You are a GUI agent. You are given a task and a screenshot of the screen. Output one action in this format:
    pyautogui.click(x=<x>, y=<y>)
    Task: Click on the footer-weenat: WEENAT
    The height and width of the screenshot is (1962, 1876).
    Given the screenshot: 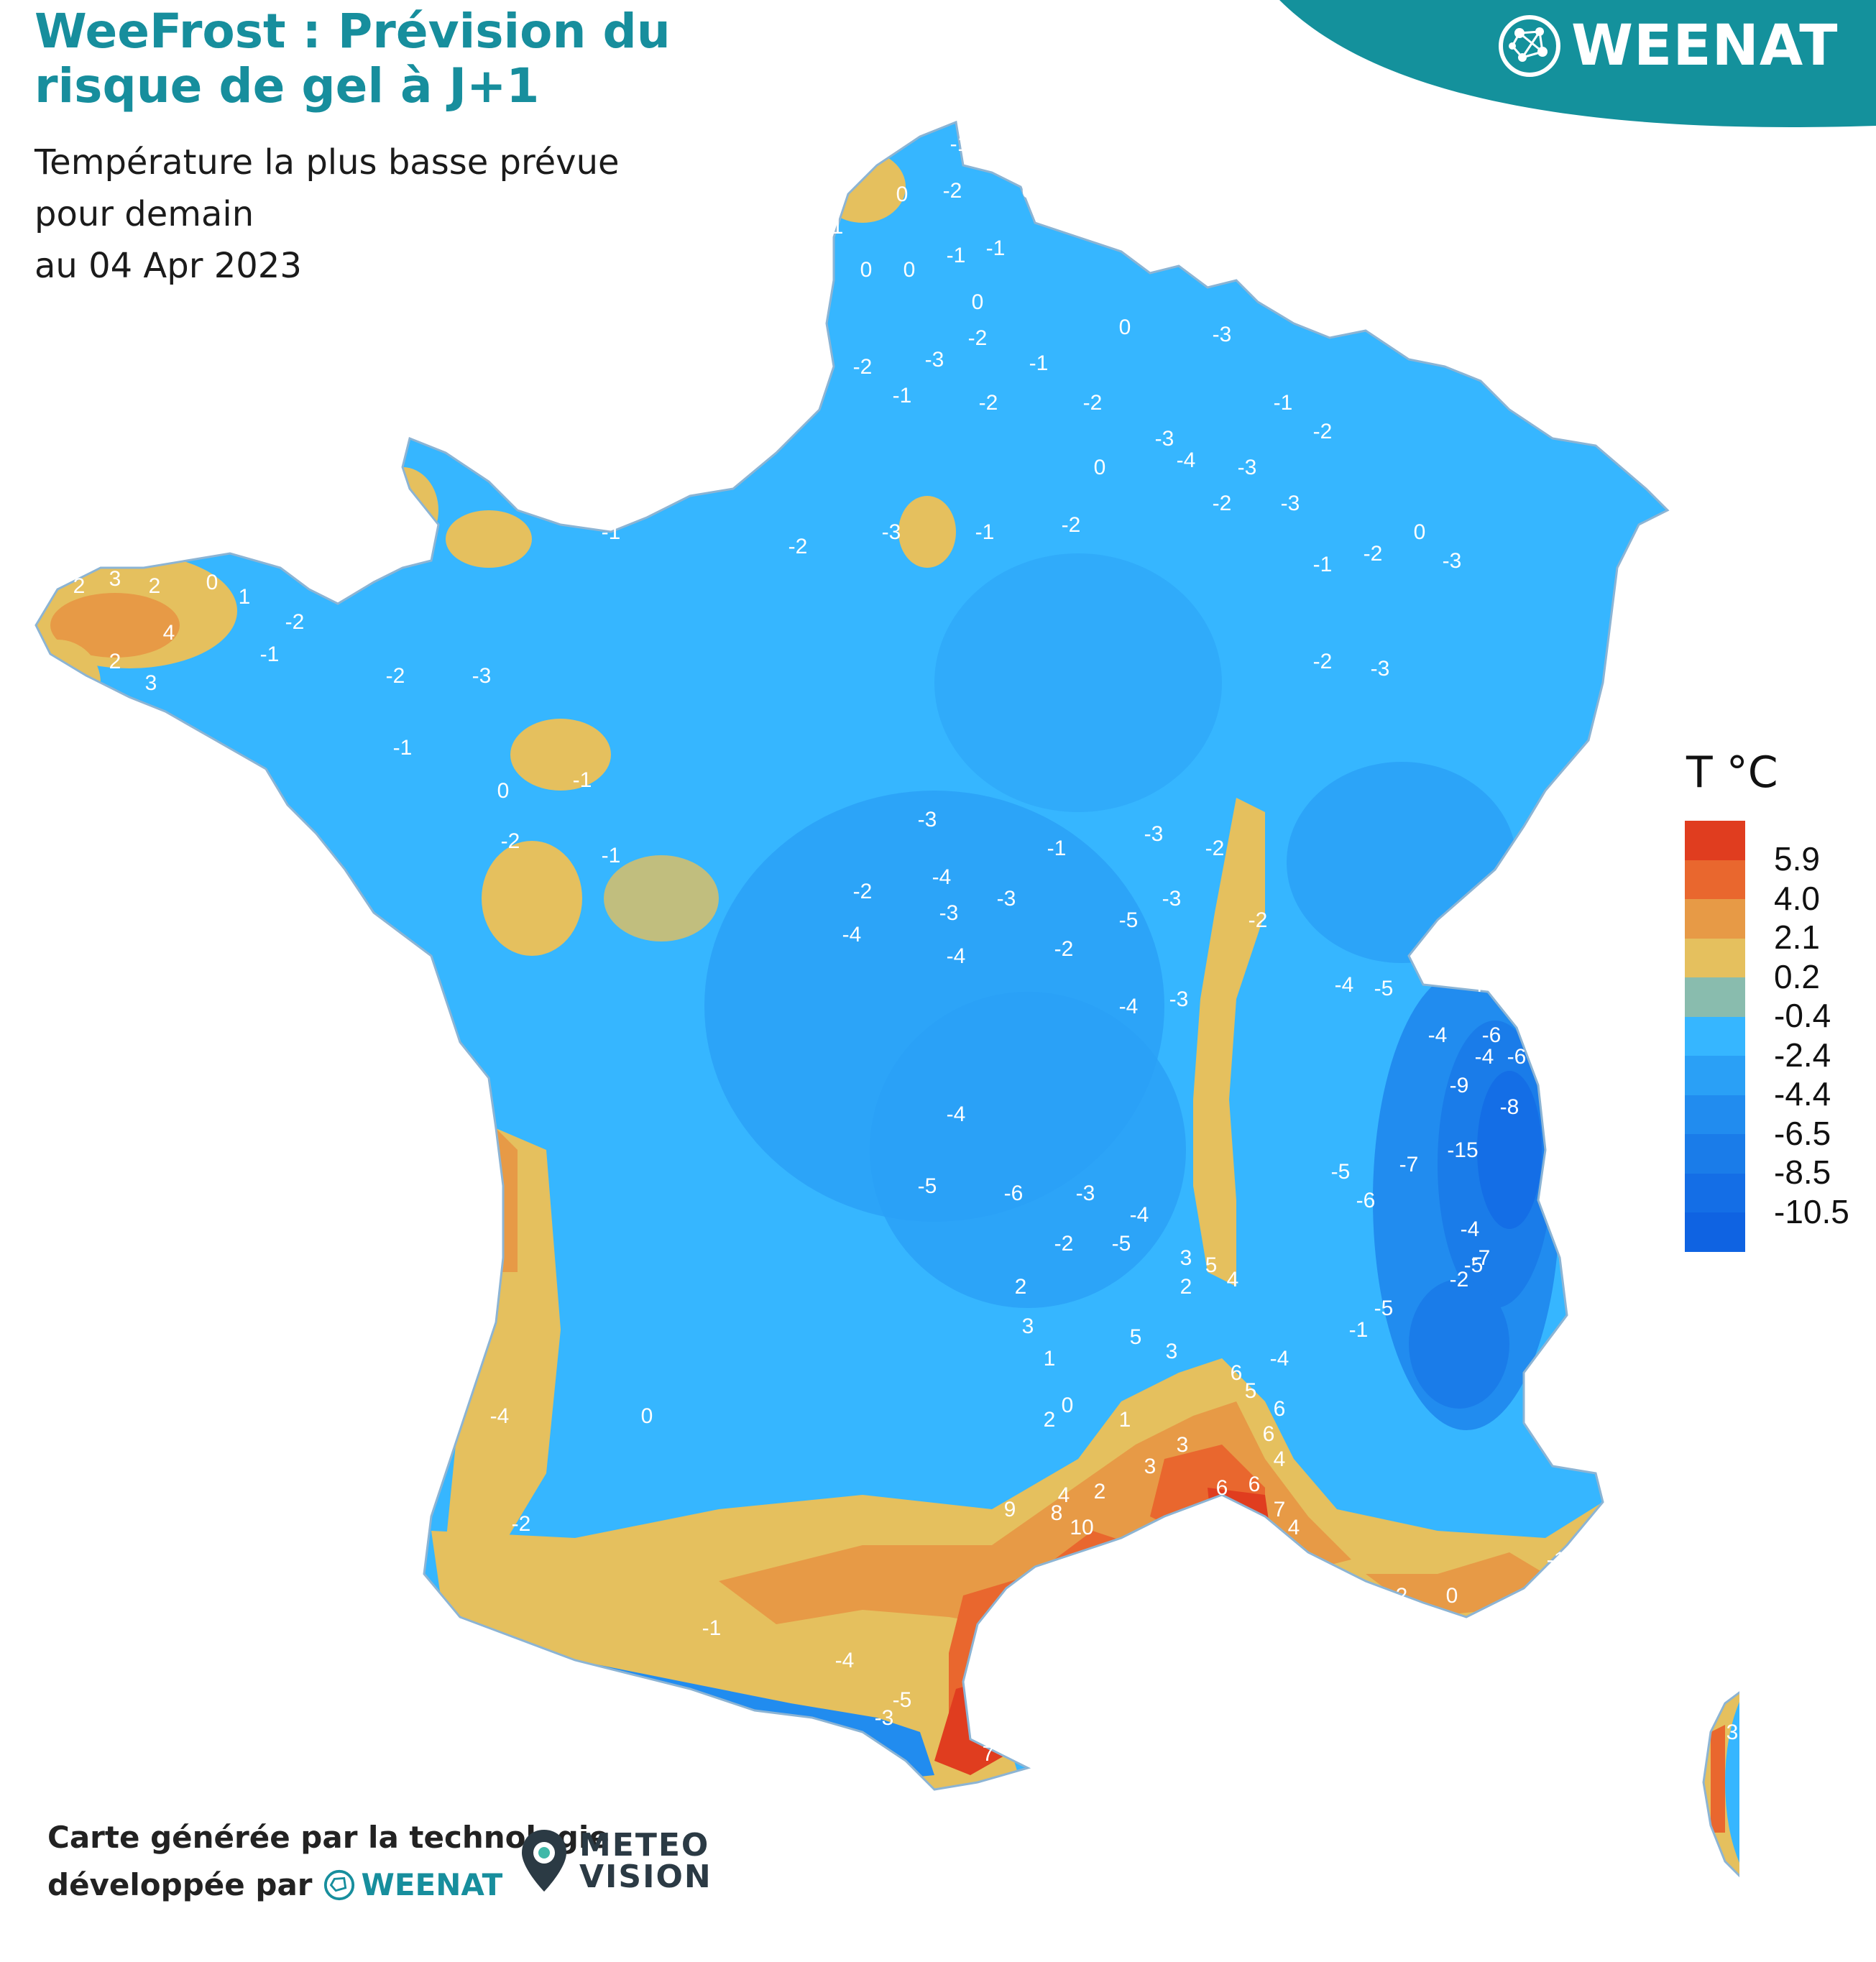 What is the action you would take?
    pyautogui.click(x=432, y=1884)
    